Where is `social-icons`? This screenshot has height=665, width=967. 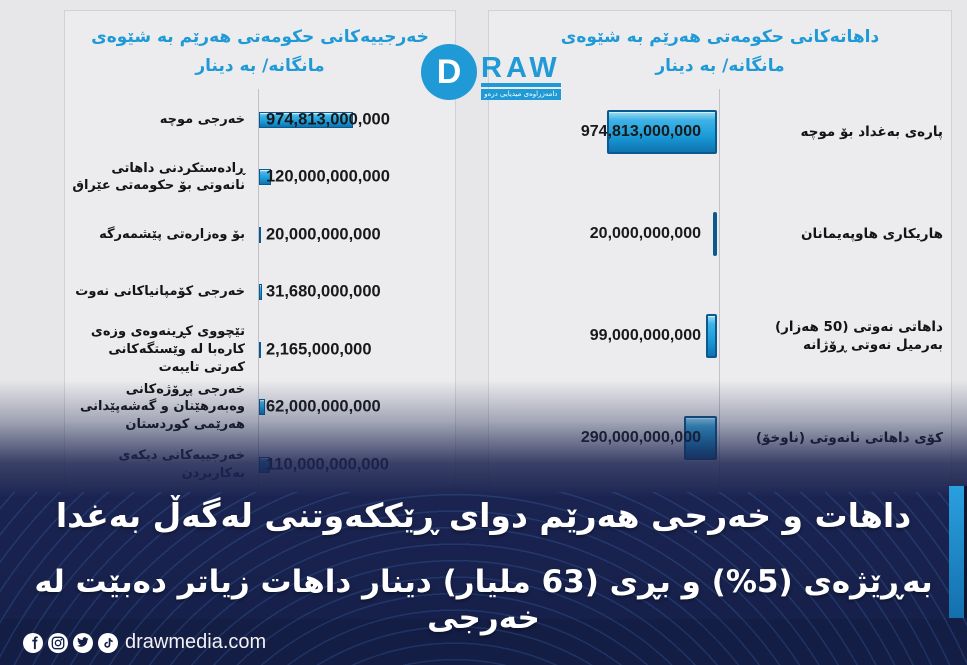 social-icons is located at coordinates (70, 643).